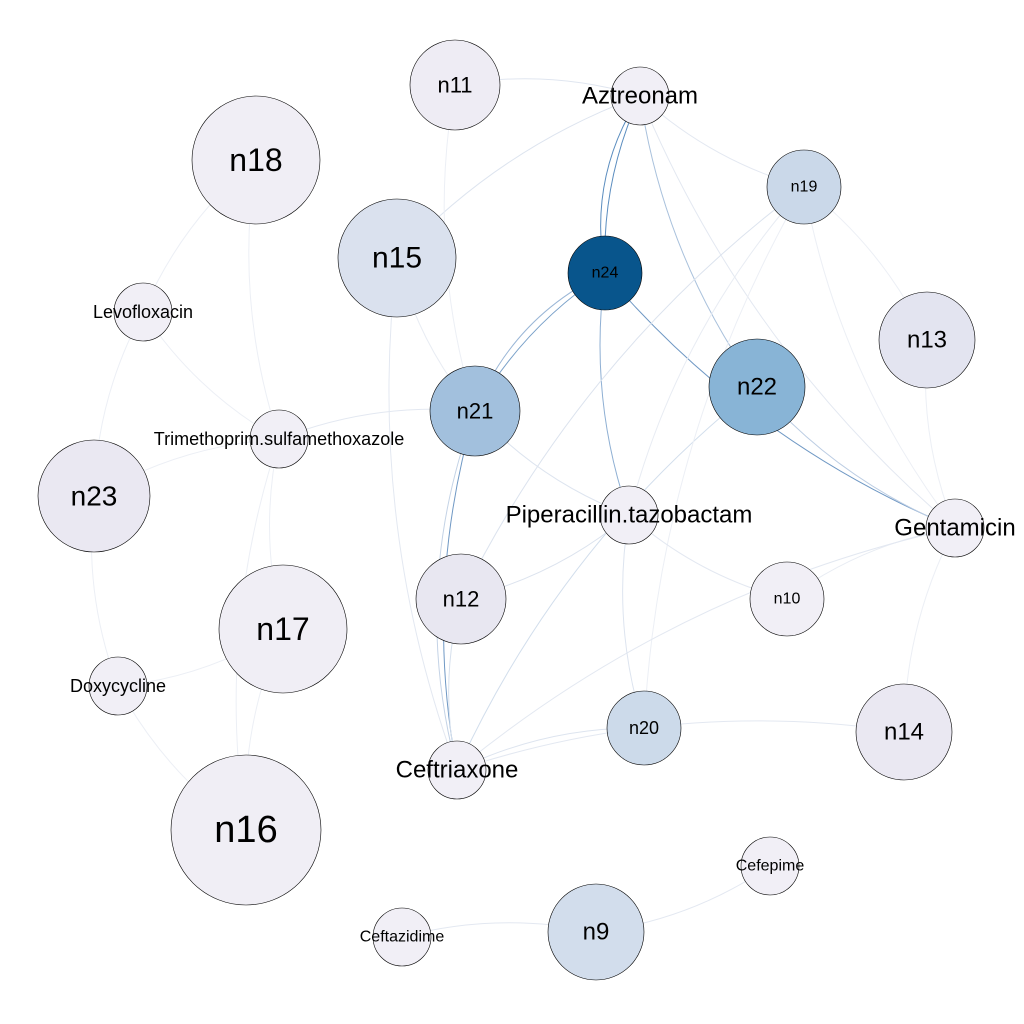  I want to click on node-n14: n14, so click(904, 732).